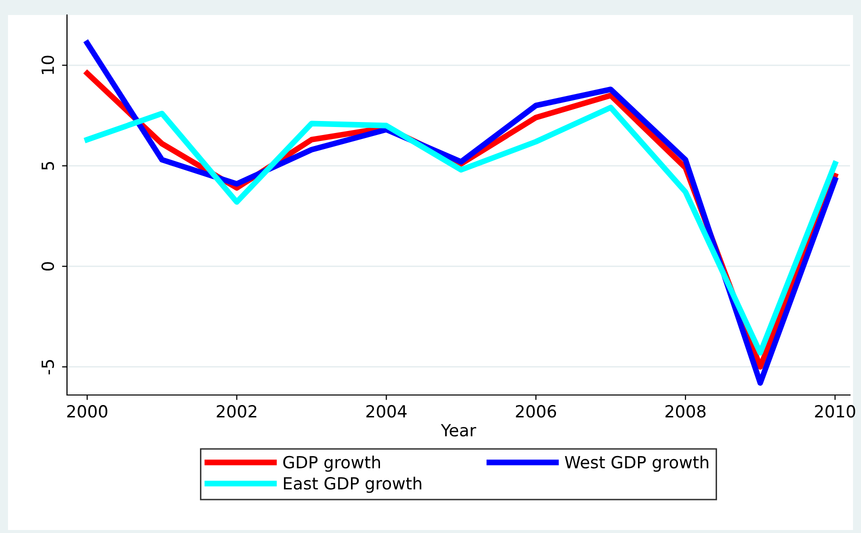 The width and height of the screenshot is (861, 533). Describe the element at coordinates (386, 411) in the screenshot. I see `x-tick-label: 2004` at that location.